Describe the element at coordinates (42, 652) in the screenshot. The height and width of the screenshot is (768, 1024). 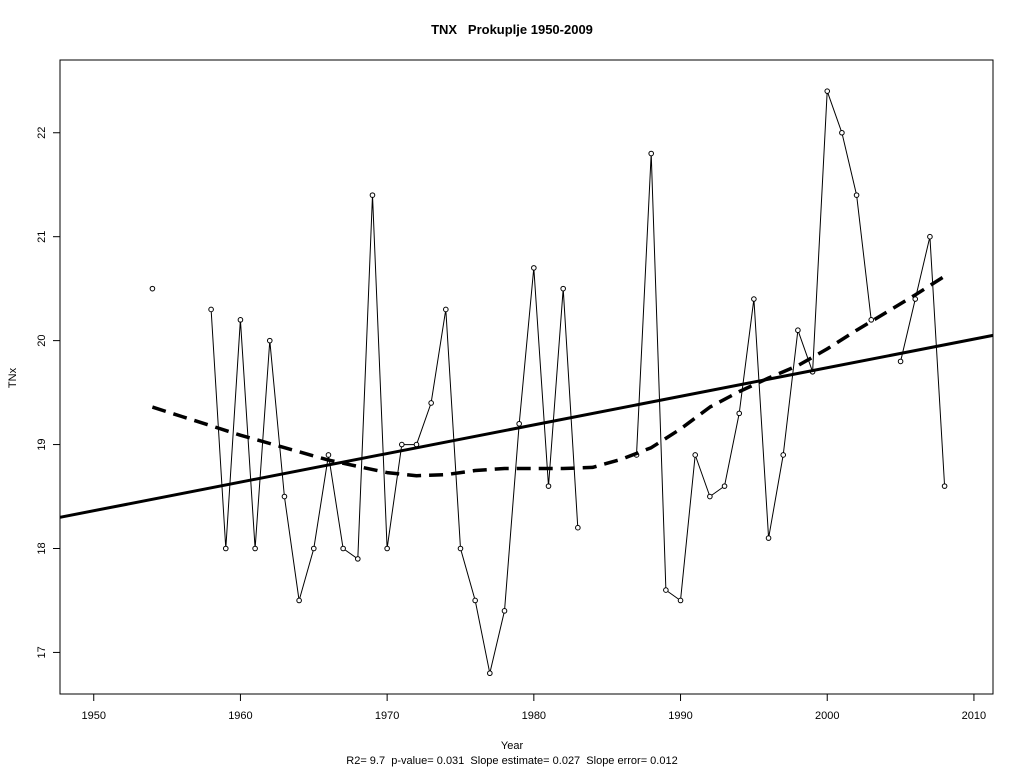
I see `y-tick-label: 17` at that location.